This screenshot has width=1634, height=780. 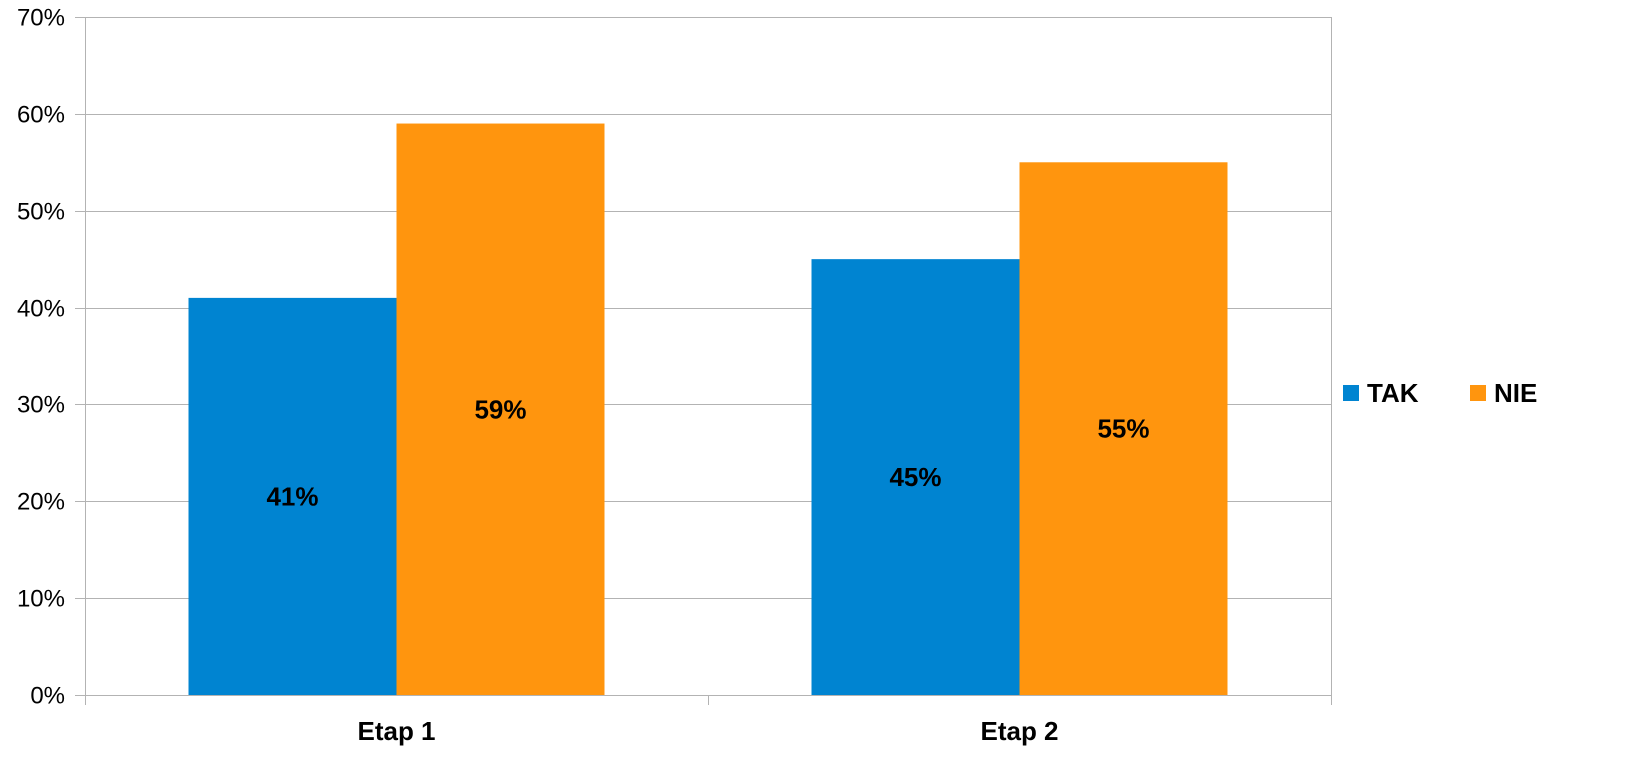 I want to click on y-tick-label: 70%, so click(x=41, y=18).